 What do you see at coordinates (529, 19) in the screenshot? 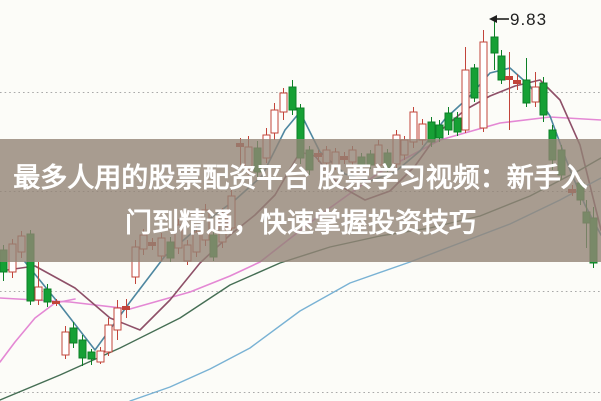
I see `price-annotation-label: 9.83` at bounding box center [529, 19].